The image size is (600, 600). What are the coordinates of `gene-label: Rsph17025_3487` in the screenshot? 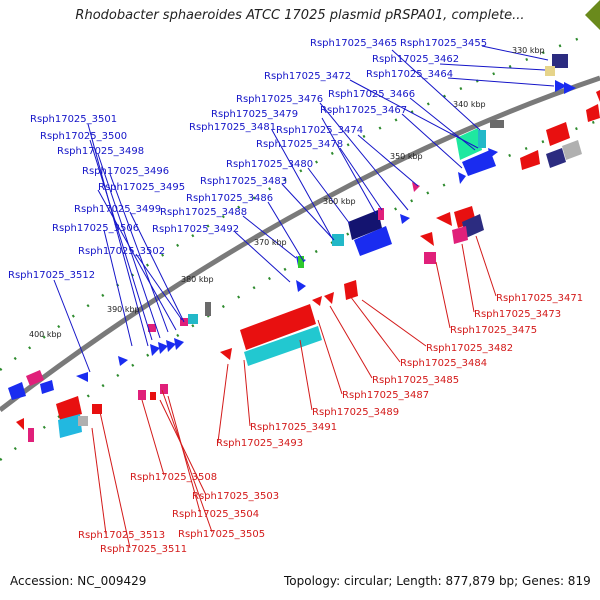 It's located at (385, 395).